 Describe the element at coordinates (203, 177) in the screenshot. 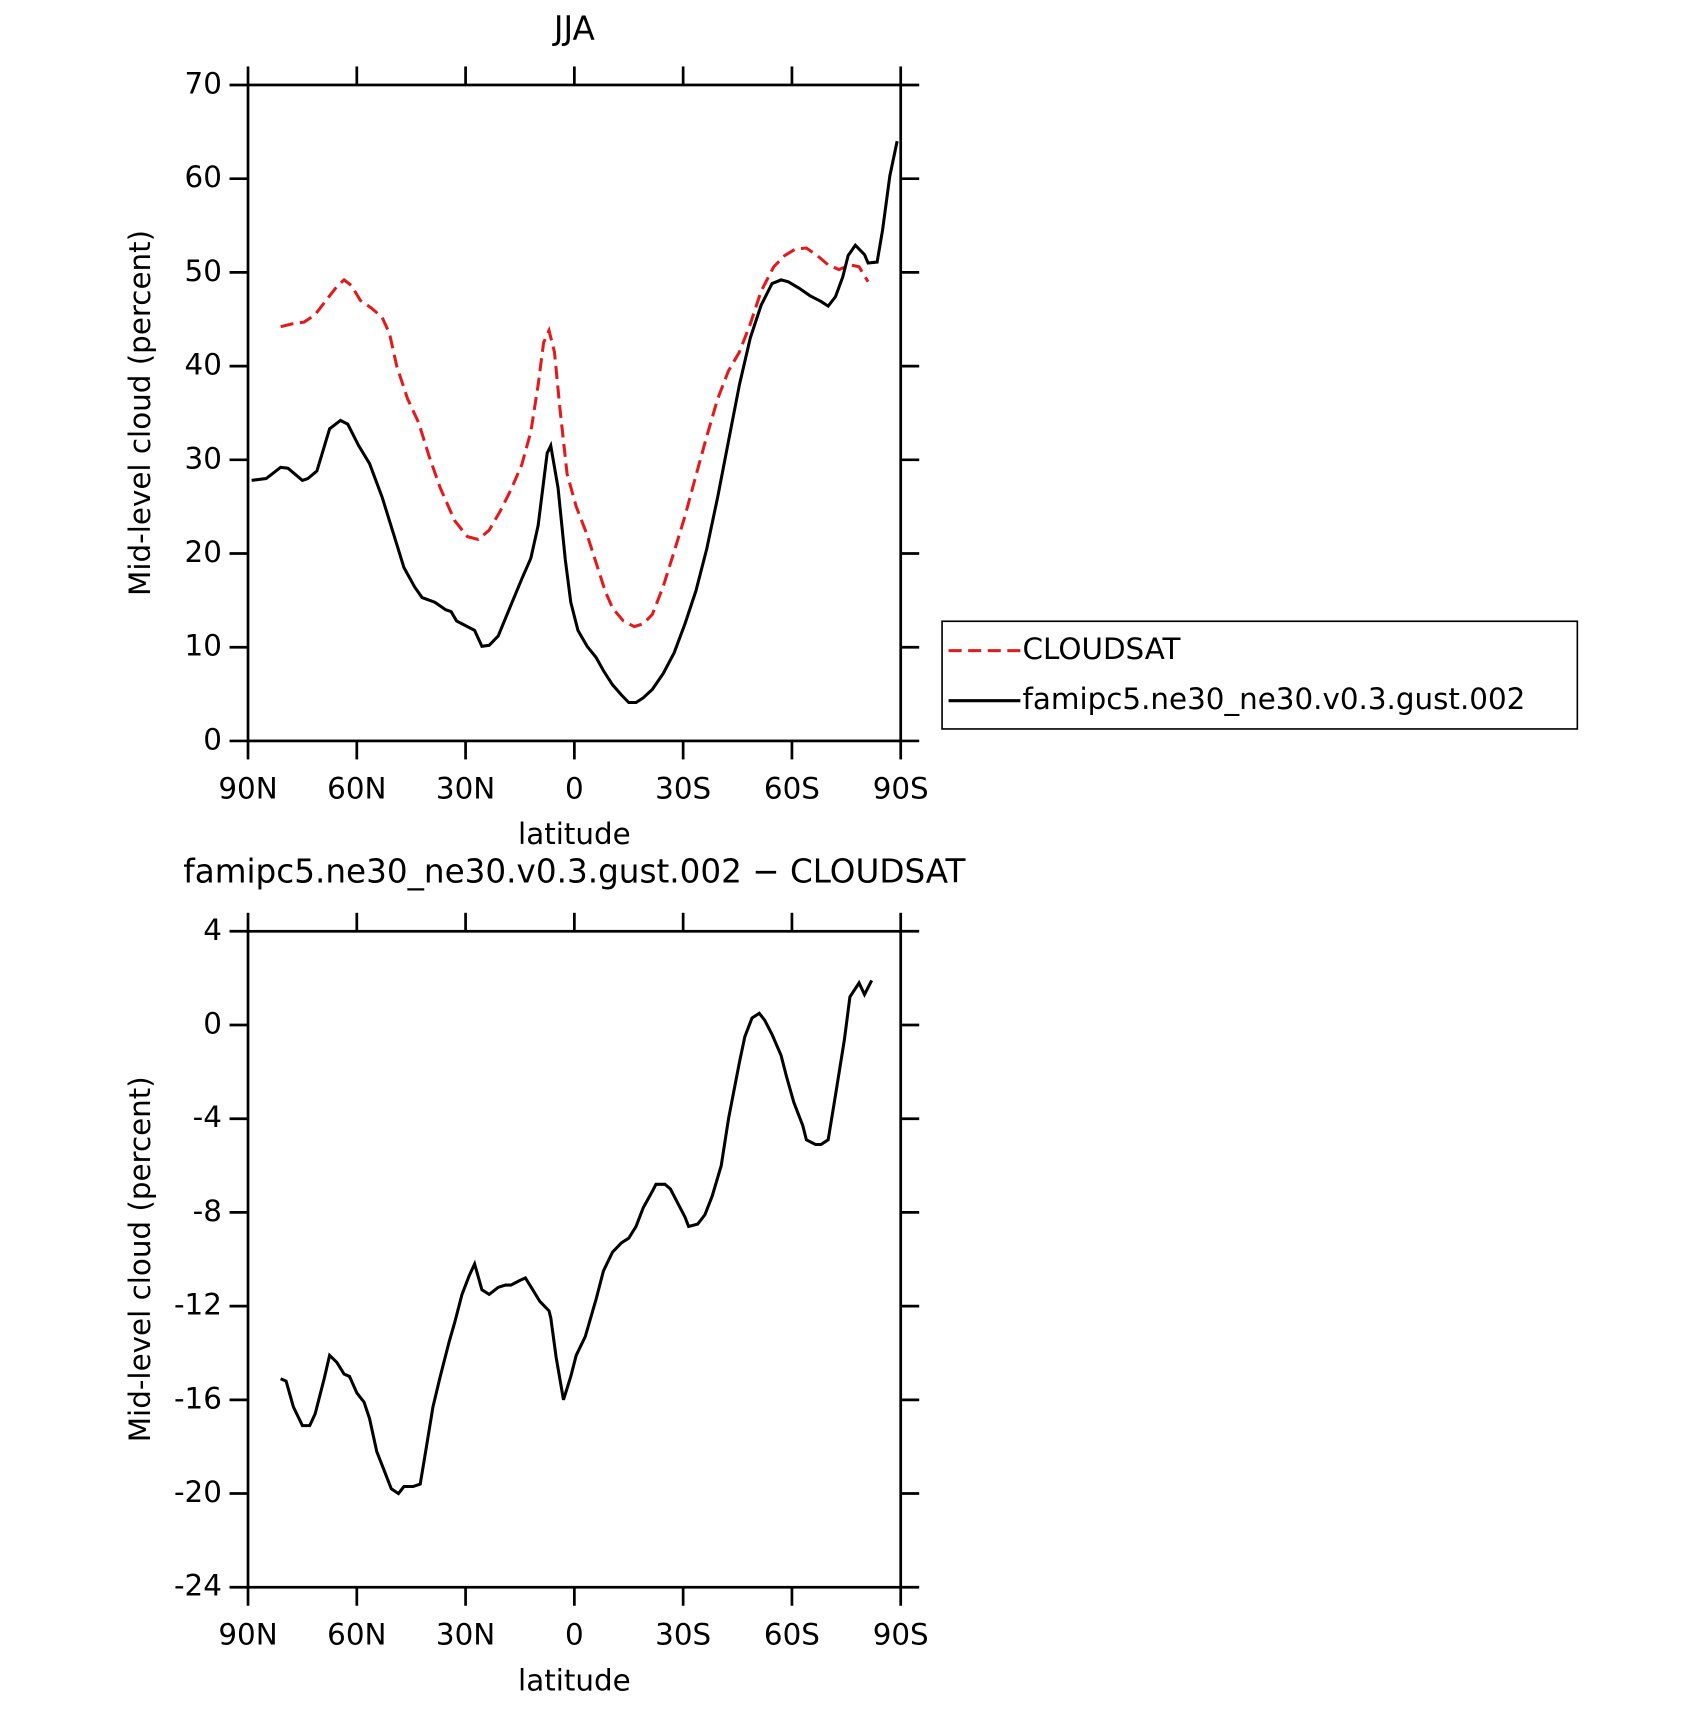

I see `y-tick-label: 60` at that location.